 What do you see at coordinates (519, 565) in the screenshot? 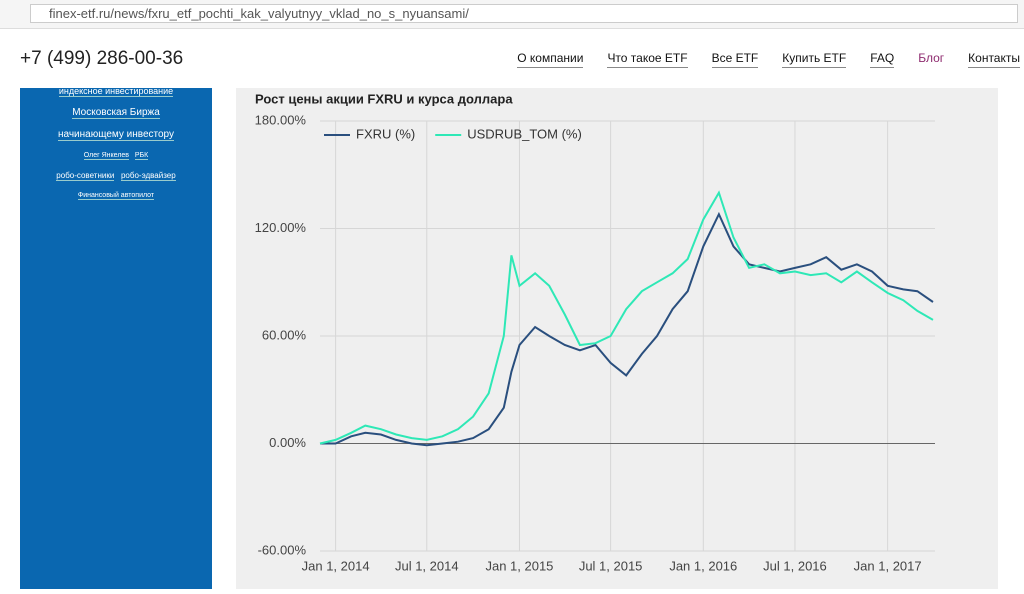
I see `x-tick-label: Jan 1, 2015` at bounding box center [519, 565].